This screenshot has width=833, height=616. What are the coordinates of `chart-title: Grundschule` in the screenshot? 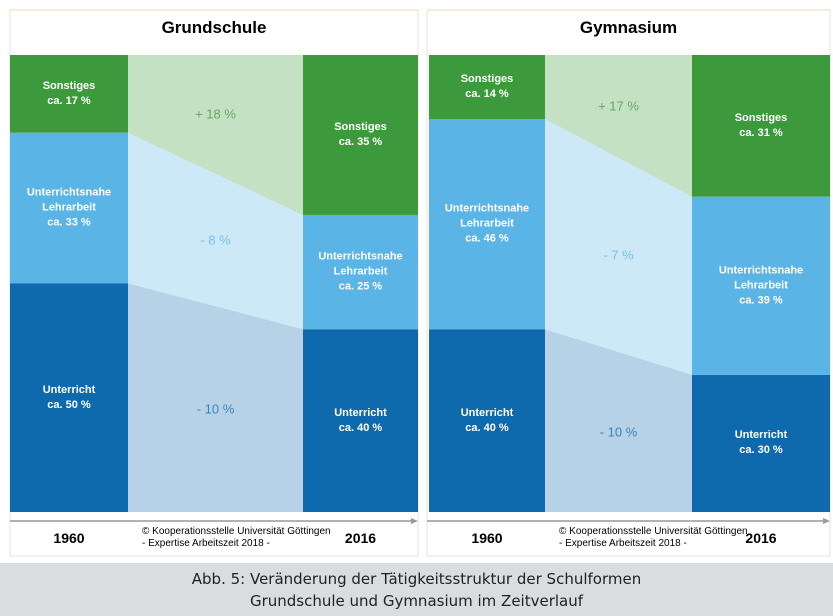 It's located at (214, 27).